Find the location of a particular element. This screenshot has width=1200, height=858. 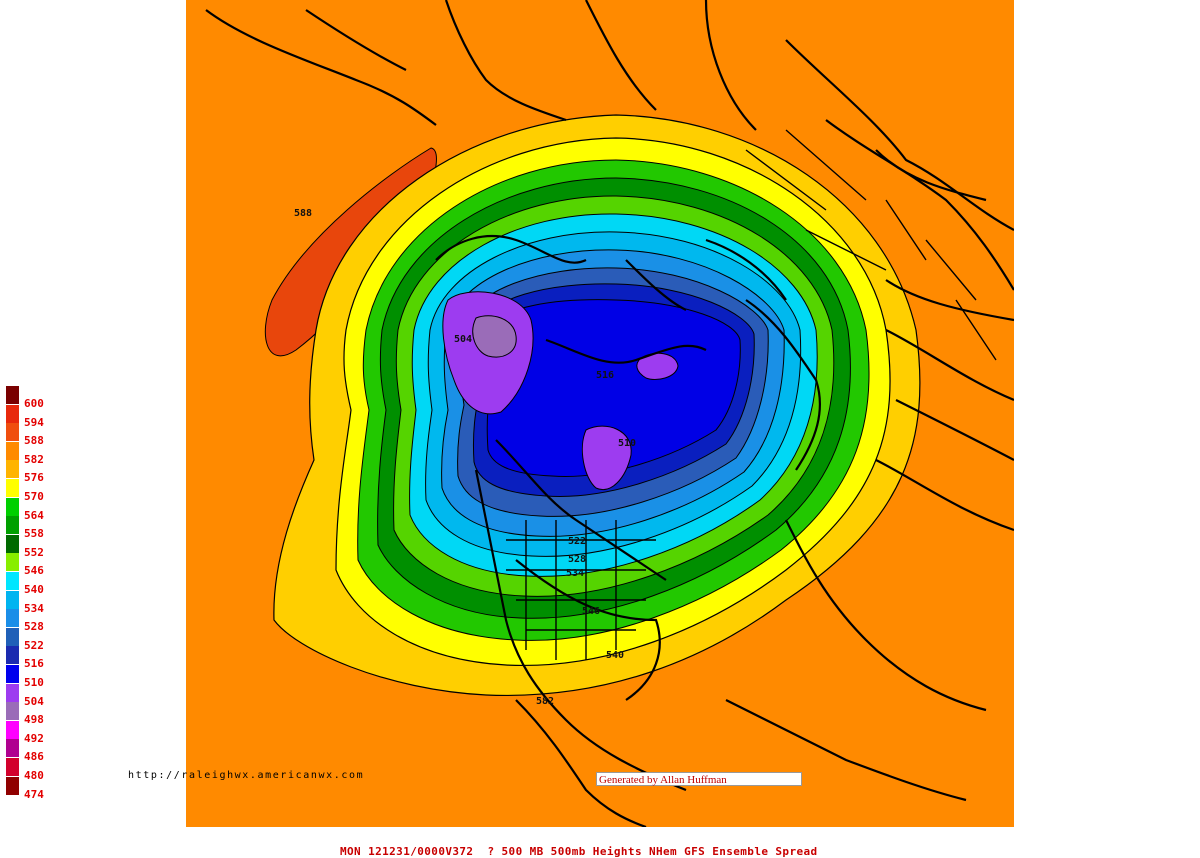

legend-label-570: 570 is located at coordinates (34, 496).